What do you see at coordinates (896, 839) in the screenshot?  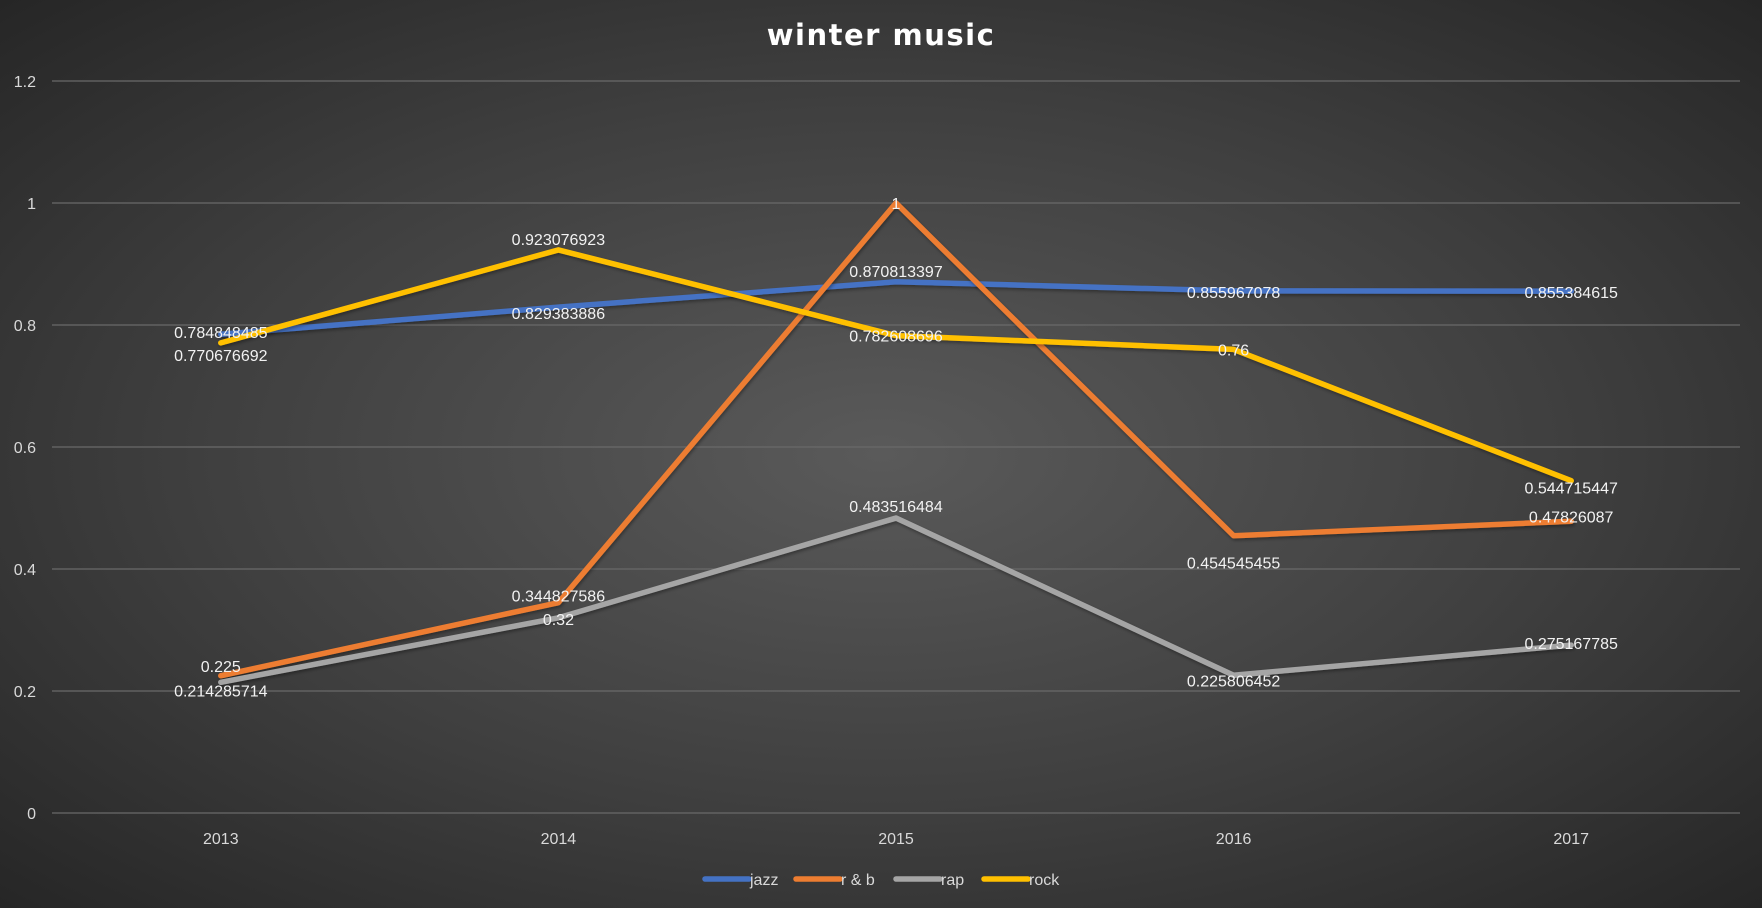 I see `x-tick-label: 2015` at bounding box center [896, 839].